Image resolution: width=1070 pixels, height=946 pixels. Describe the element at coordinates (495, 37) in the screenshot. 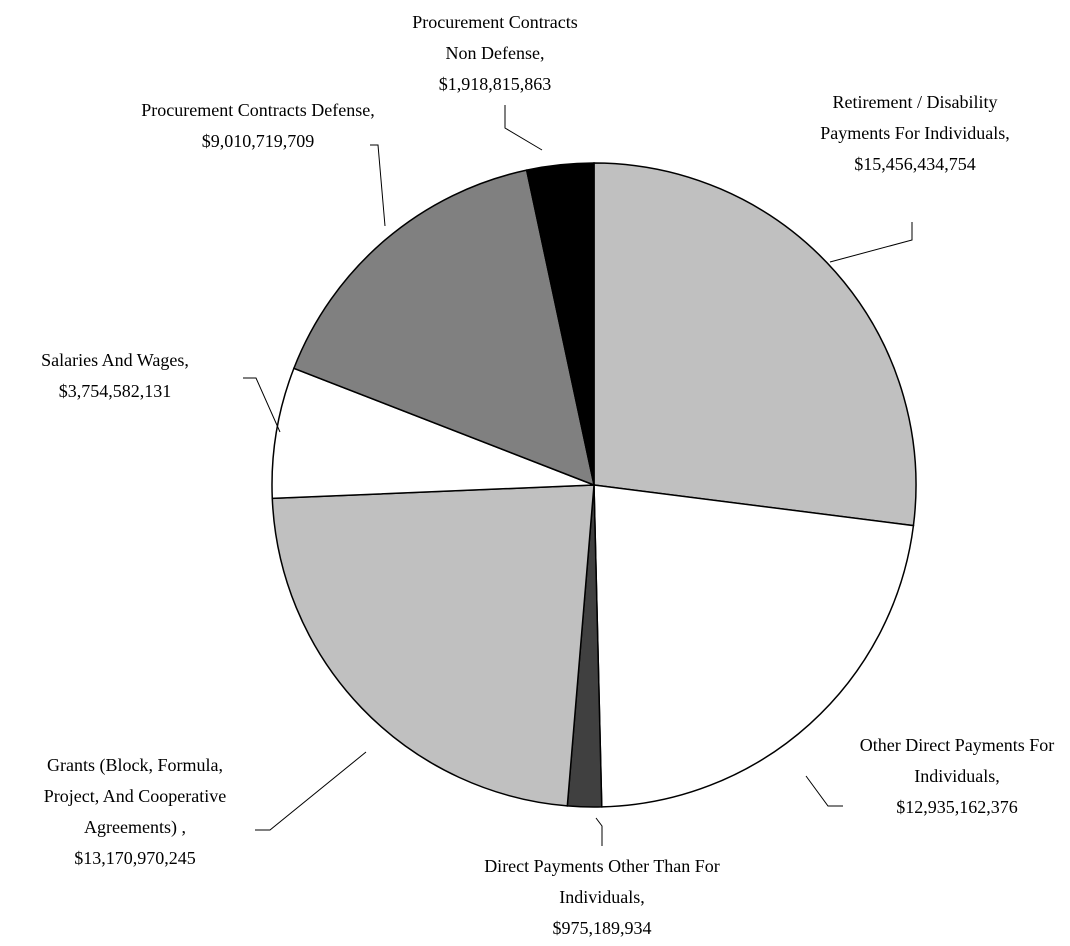

I see `category-label: Procurement Contracts Non Defense,` at that location.